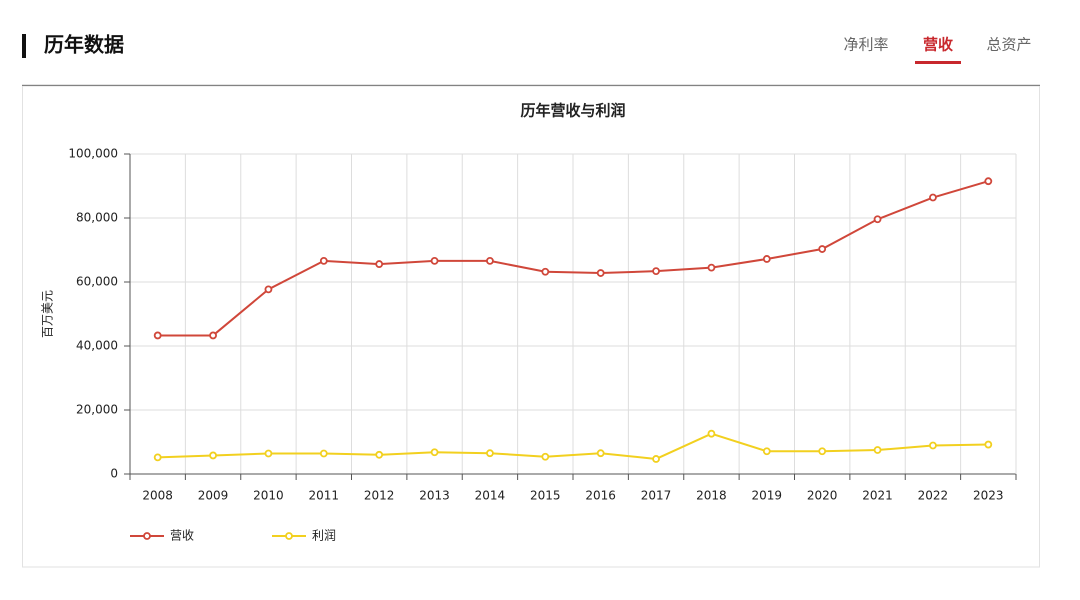 This screenshot has height=600, width=1080. Describe the element at coordinates (656, 496) in the screenshot. I see `x-tick-label: 2017` at that location.